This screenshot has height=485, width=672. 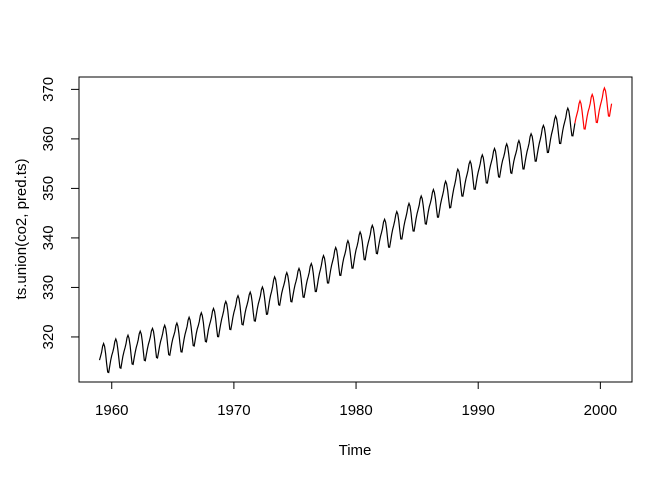 I want to click on y-tick-label: 330, so click(x=48, y=287).